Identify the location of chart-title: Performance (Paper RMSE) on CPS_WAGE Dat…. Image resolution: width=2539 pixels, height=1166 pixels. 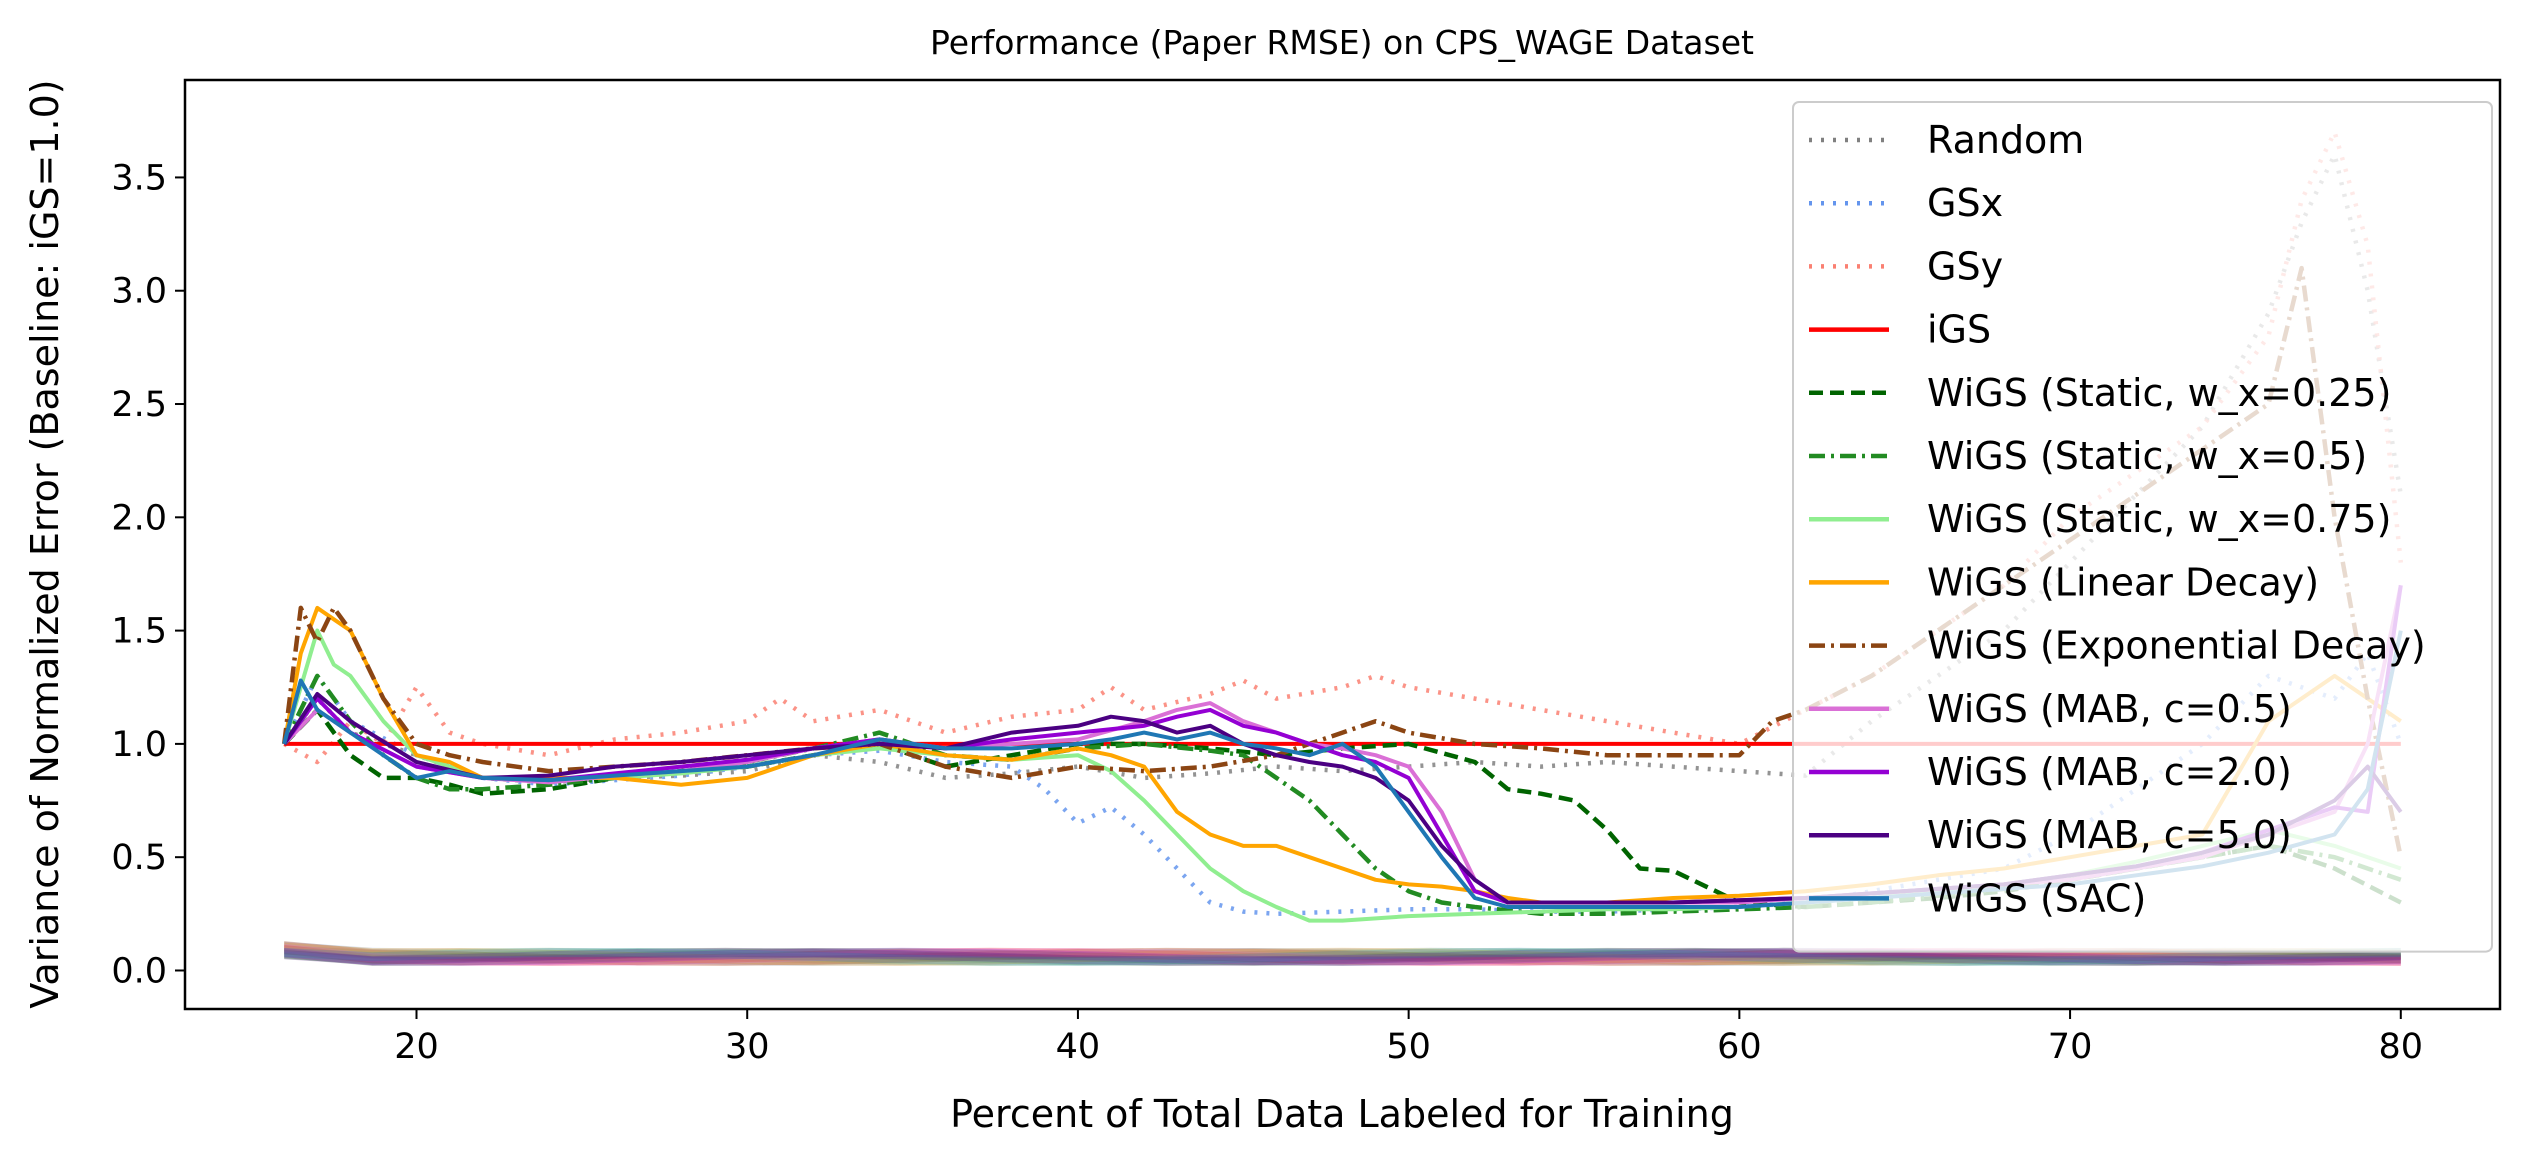
(1342, 42).